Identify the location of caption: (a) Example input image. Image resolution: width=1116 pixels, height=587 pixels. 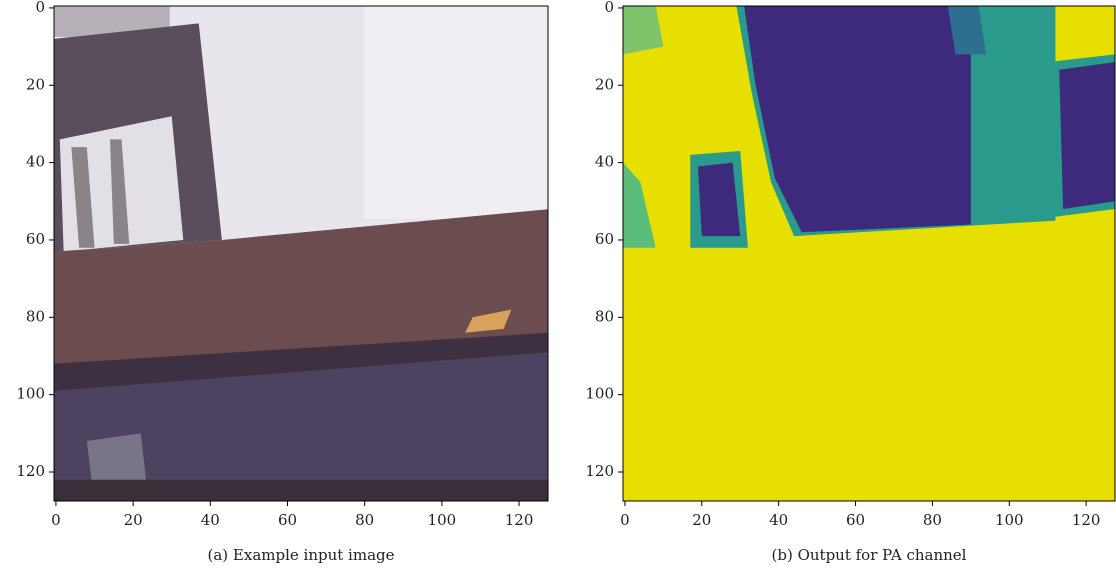
(301, 555).